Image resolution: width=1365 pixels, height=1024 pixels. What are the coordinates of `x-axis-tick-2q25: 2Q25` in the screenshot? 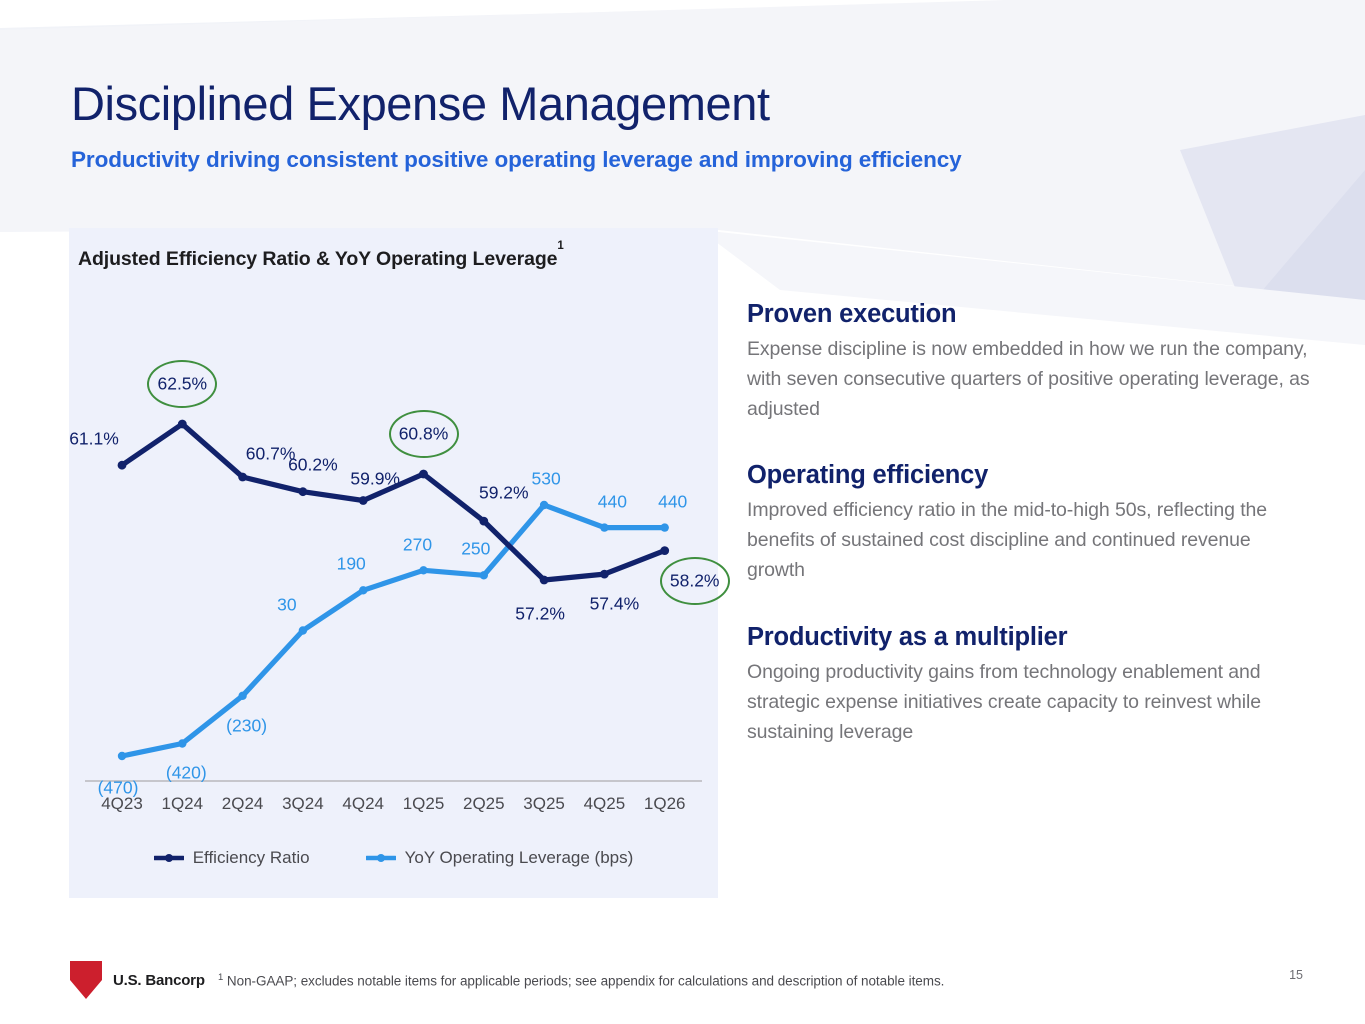 It's located at (484, 803).